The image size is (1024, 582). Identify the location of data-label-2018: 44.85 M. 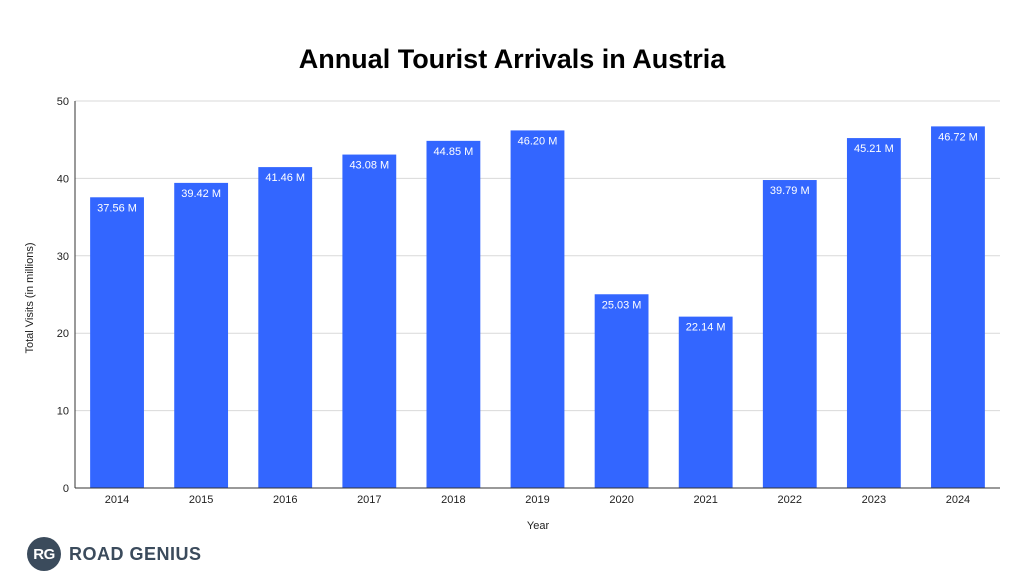
(454, 152).